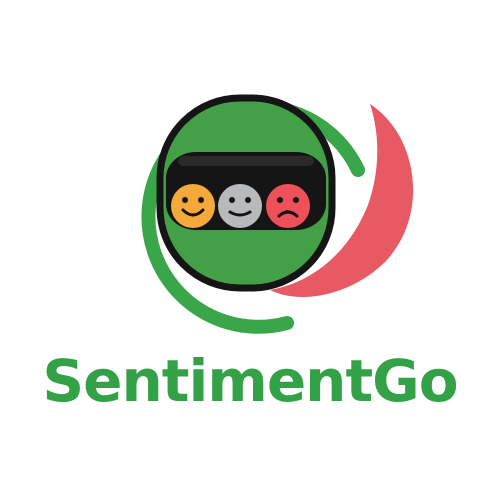 This screenshot has width=500, height=500. What do you see at coordinates (250, 381) in the screenshot?
I see `brand-name-text: SentimentGo` at bounding box center [250, 381].